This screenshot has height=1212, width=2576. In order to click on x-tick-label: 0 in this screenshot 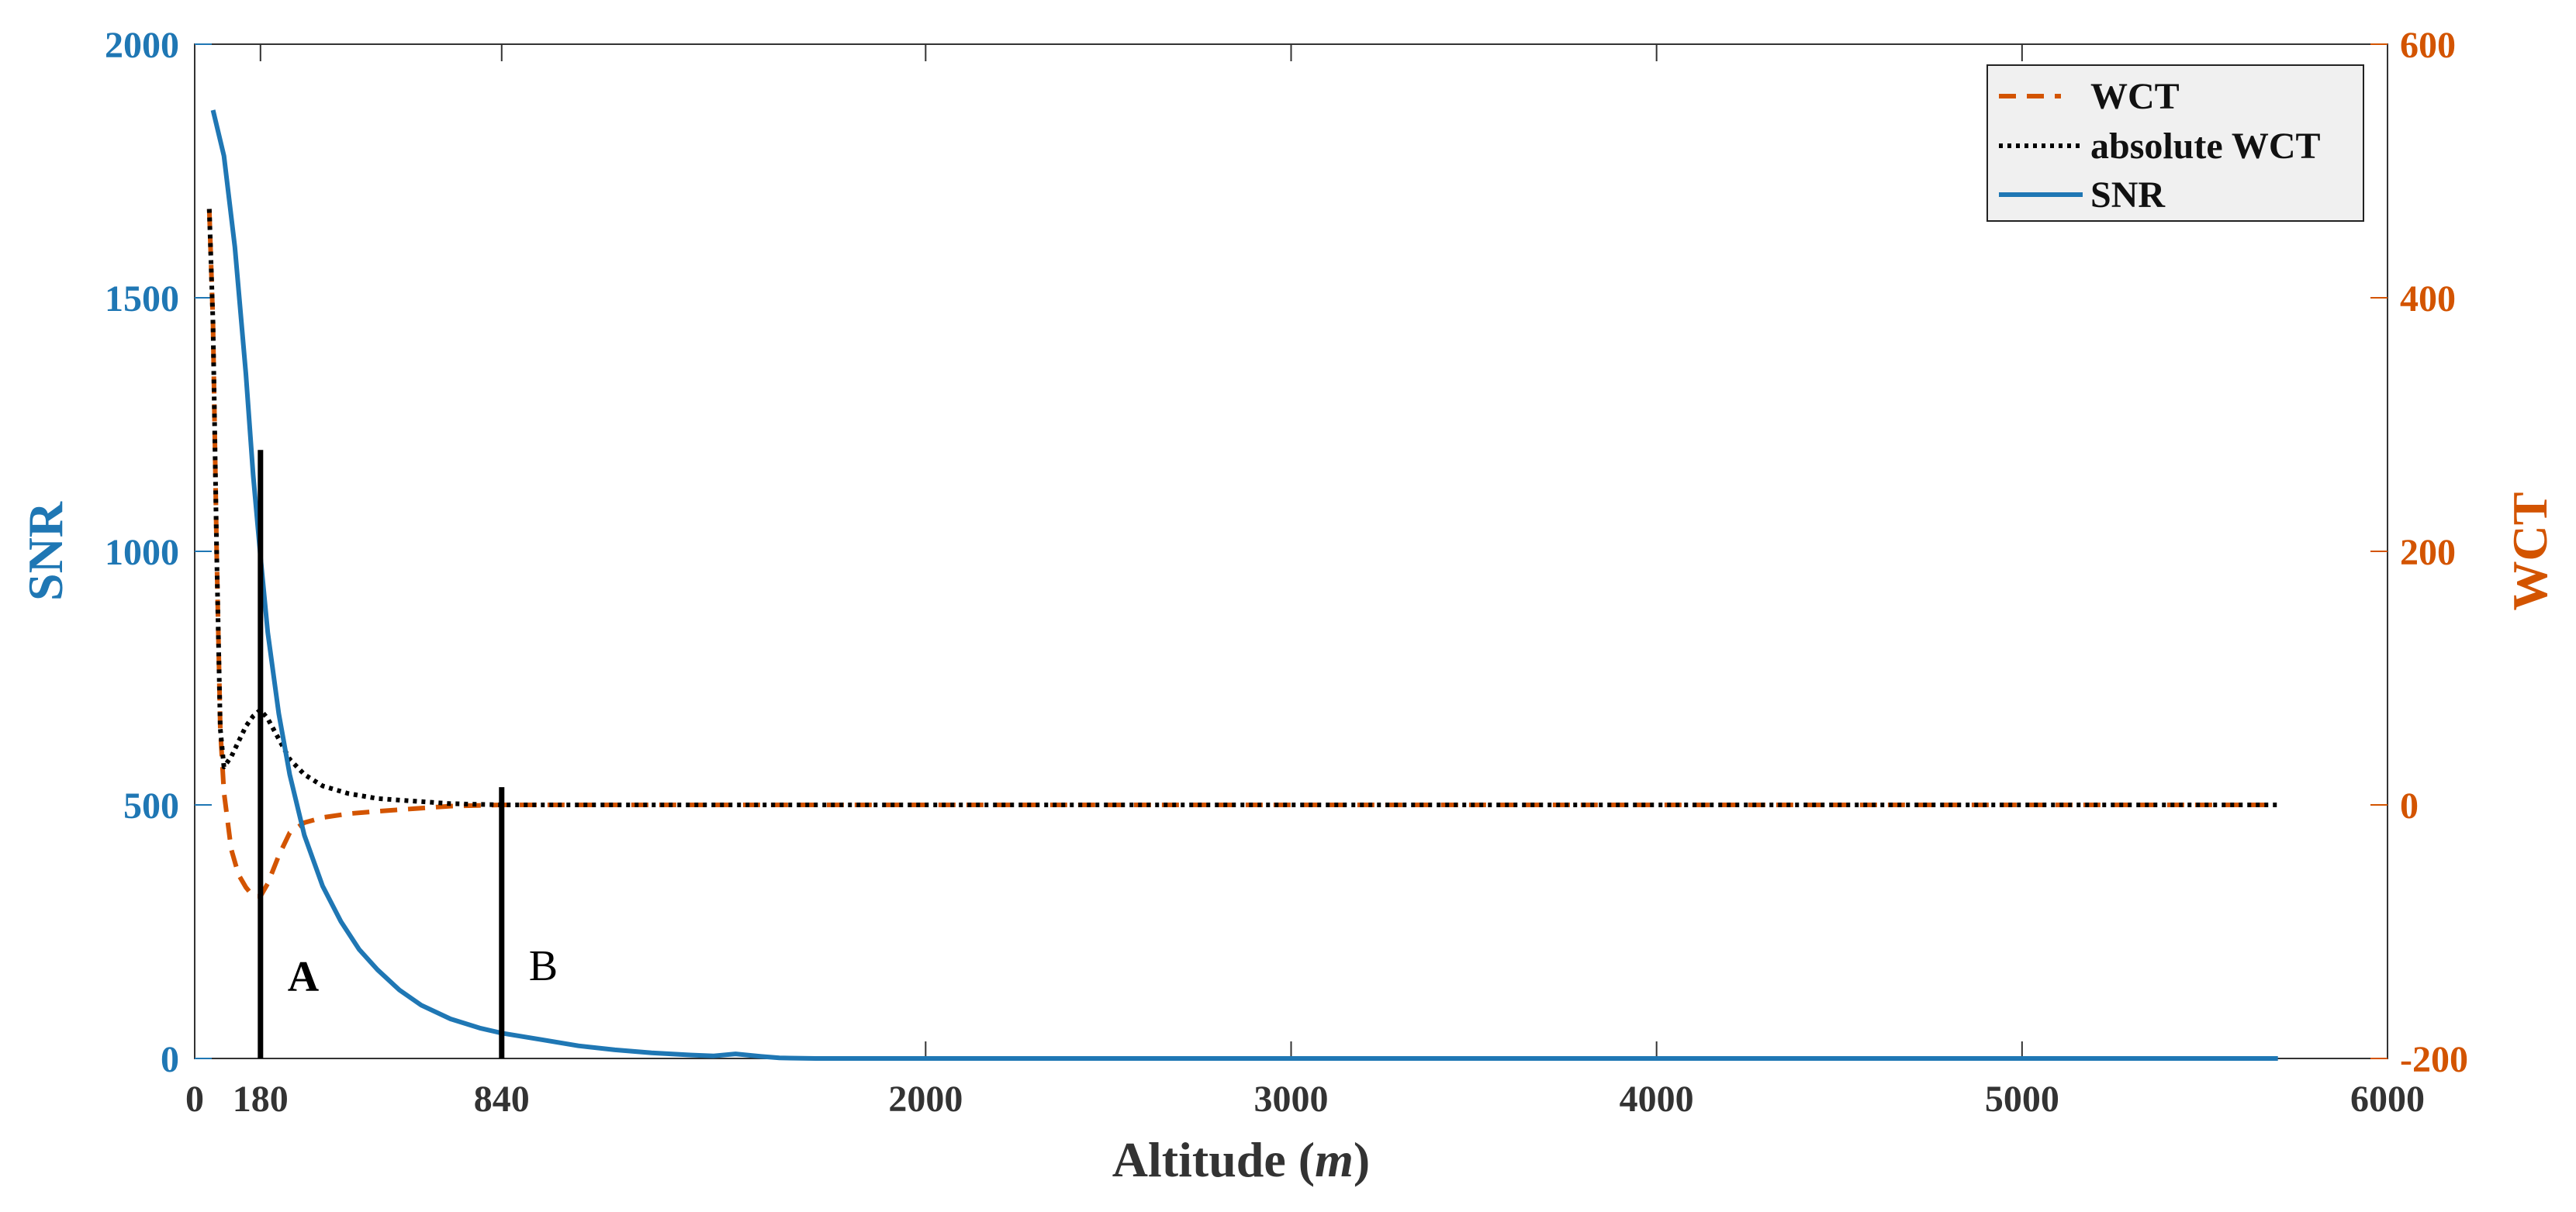, I will do `click(194, 1099)`.